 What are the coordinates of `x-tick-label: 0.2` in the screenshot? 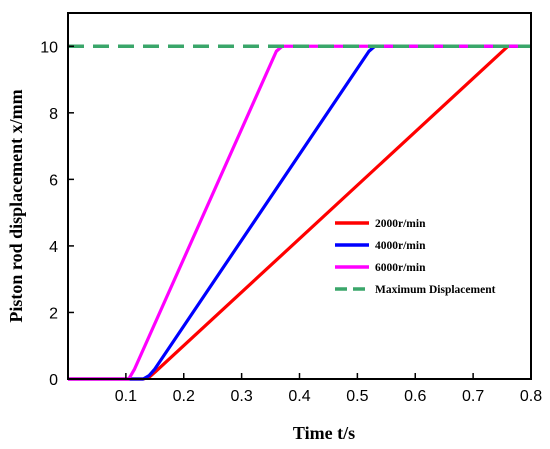 It's located at (184, 396).